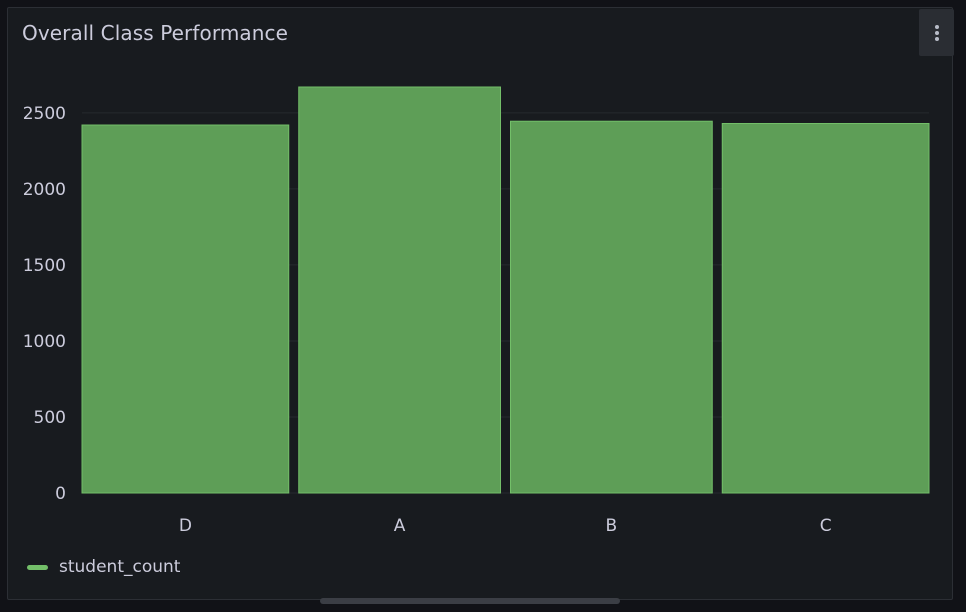 The height and width of the screenshot is (612, 966). Describe the element at coordinates (825, 308) in the screenshot. I see `bar-c` at that location.